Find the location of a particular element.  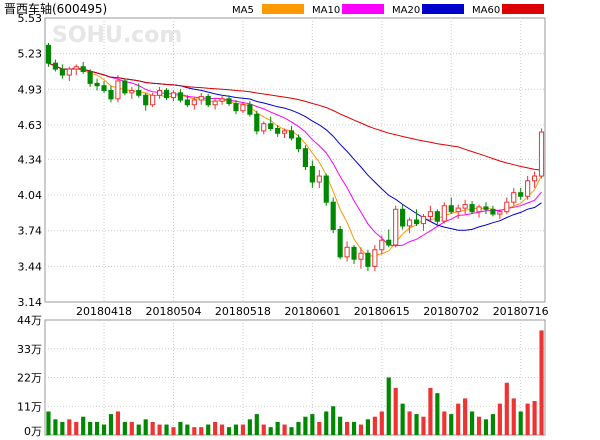

ma-legend: MA5 MA10 MA20 MA60 is located at coordinates (388, 10).